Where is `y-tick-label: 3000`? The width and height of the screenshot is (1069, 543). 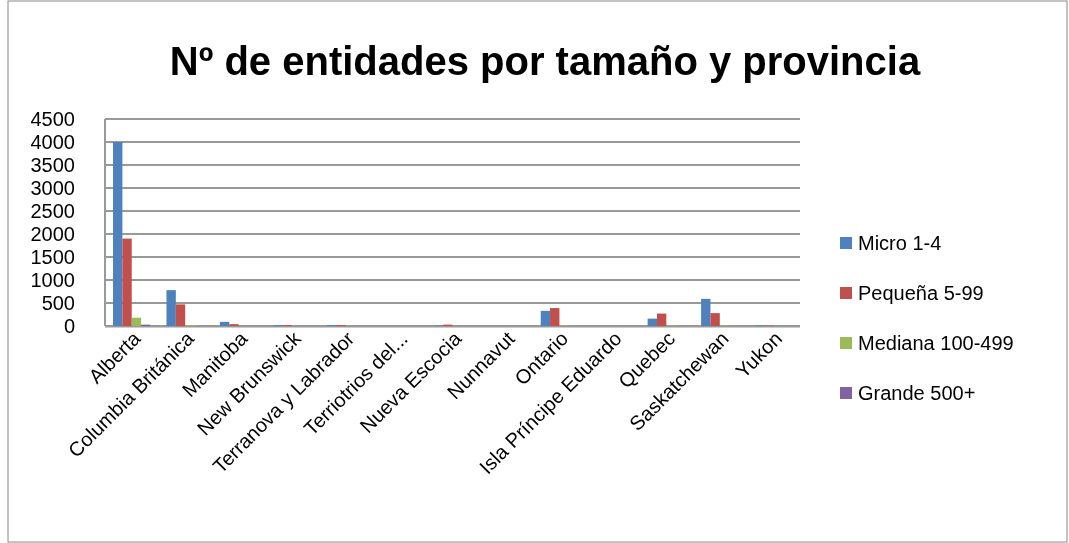 y-tick-label: 3000 is located at coordinates (52, 188).